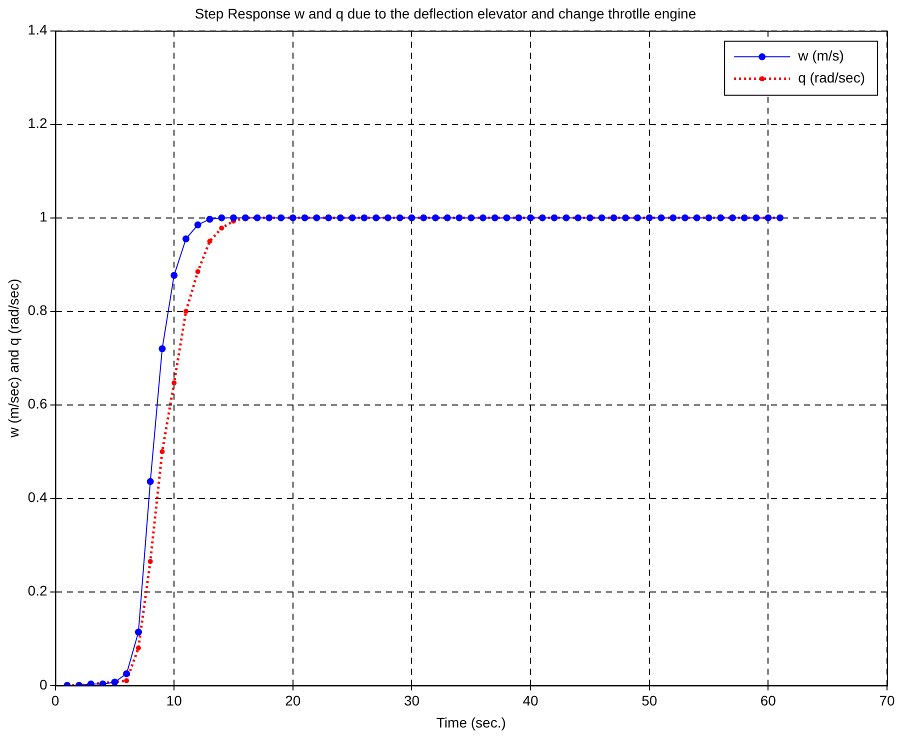  I want to click on x-tick-label: 60, so click(768, 700).